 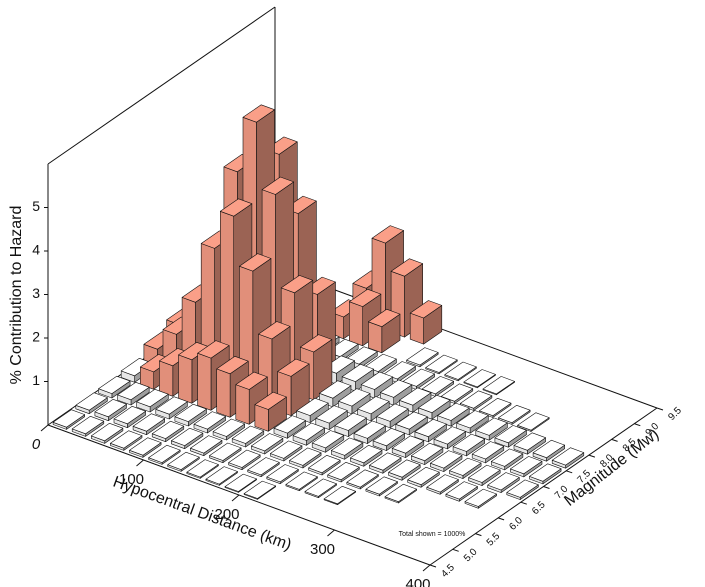 I want to click on back-wall-edge, so click(x=161, y=85).